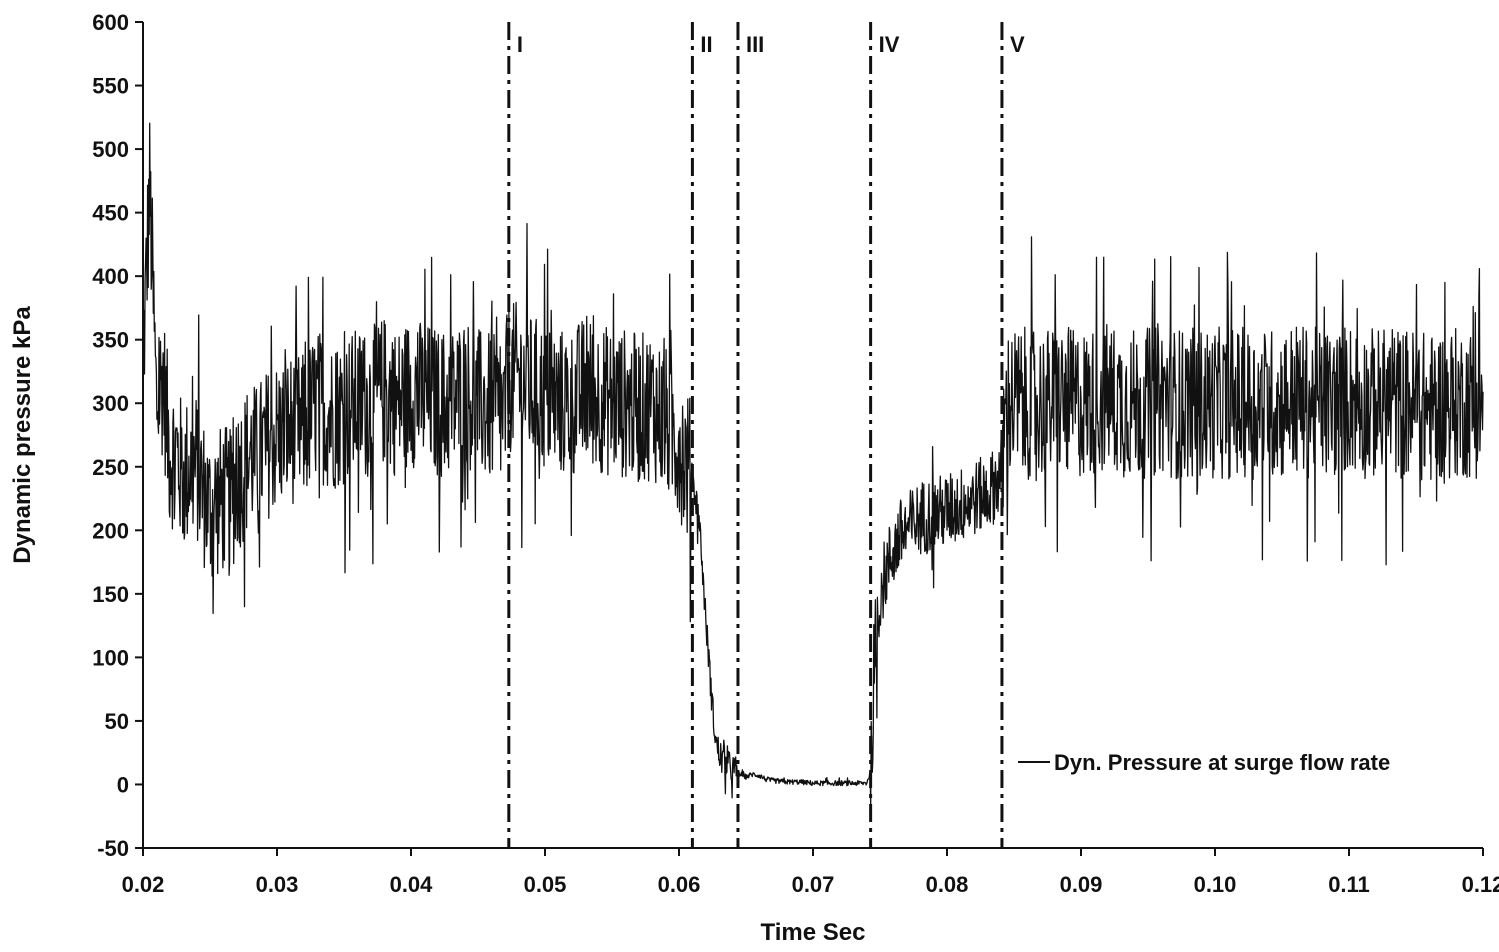 The width and height of the screenshot is (1499, 952). What do you see at coordinates (110, 149) in the screenshot?
I see `y-tick-label: 500` at bounding box center [110, 149].